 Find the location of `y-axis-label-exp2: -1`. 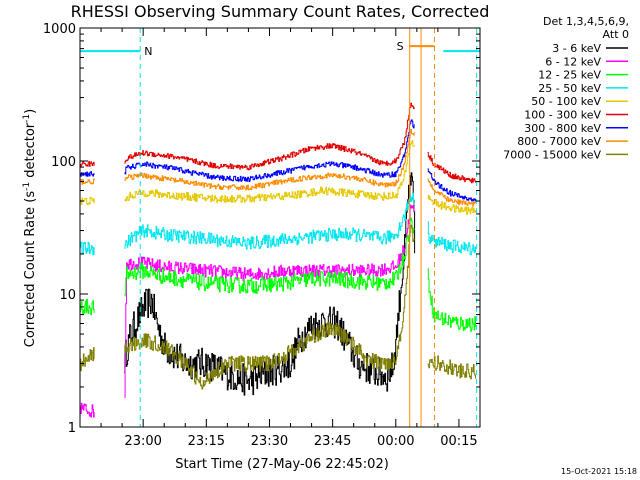

y-axis-label-exp2: -1 is located at coordinates (27, 118).